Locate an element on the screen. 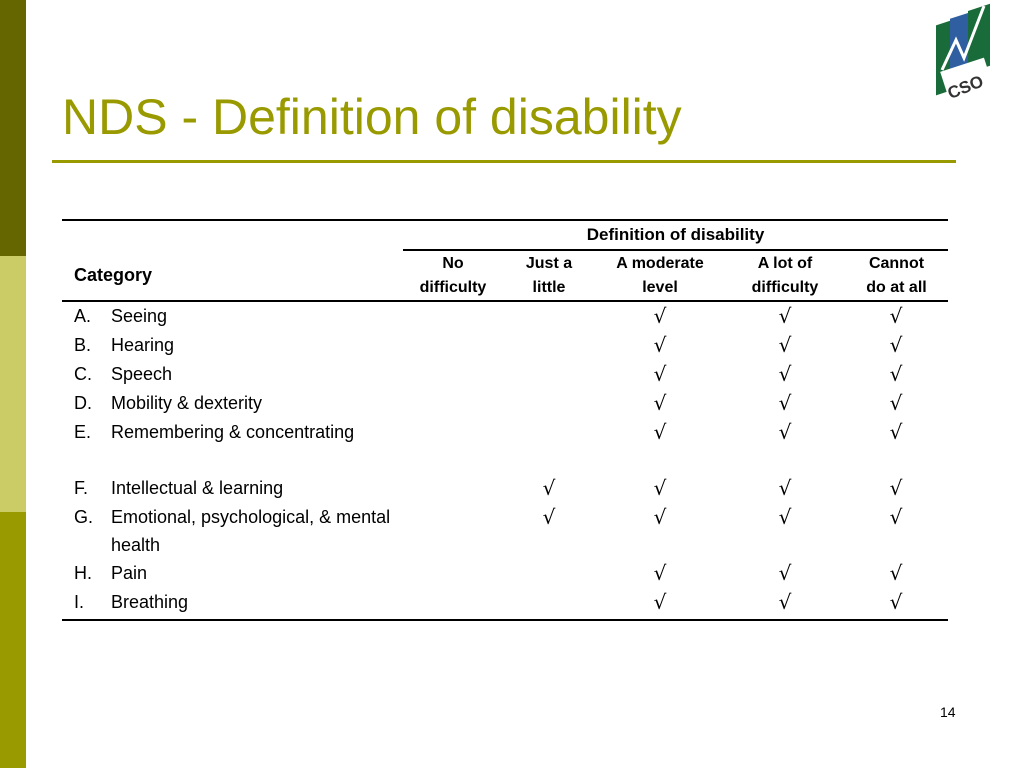 The height and width of the screenshot is (768, 1024). row-category-name: Hearing is located at coordinates (143, 345).